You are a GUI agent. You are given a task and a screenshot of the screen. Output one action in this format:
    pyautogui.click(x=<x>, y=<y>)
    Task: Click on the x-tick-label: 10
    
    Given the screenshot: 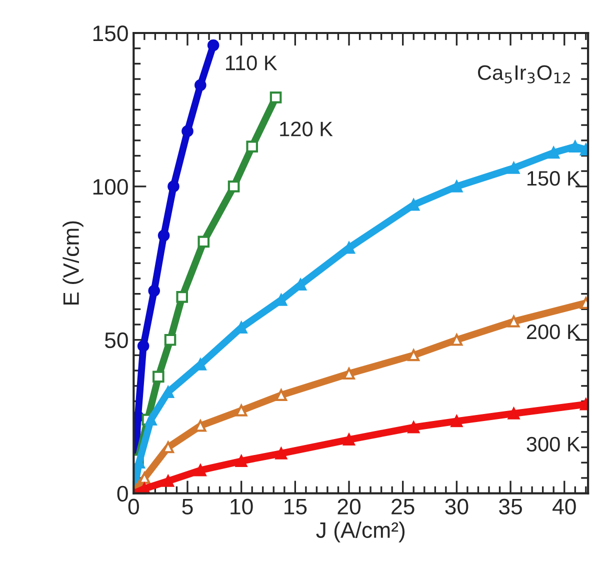 What is the action you would take?
    pyautogui.click(x=241, y=506)
    